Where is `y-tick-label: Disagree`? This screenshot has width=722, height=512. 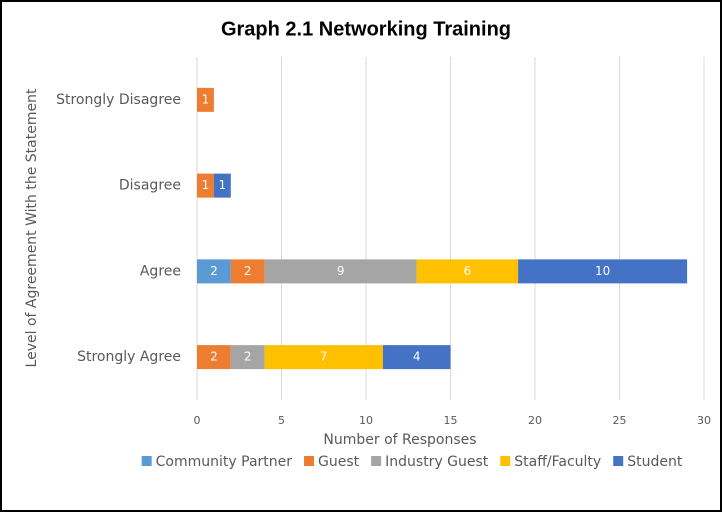
y-tick-label: Disagree is located at coordinates (150, 186).